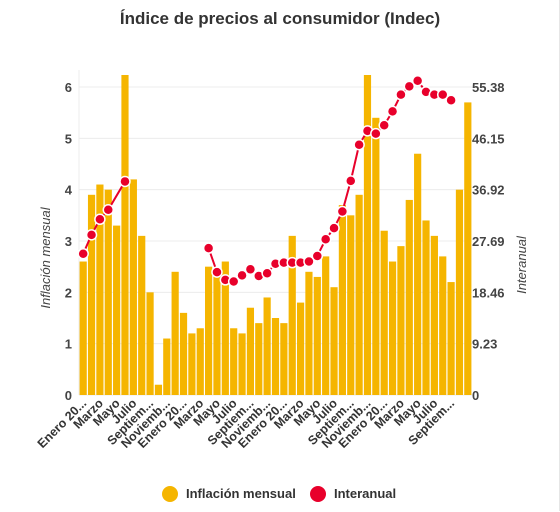  I want to click on y-left-tick: 1, so click(68, 344).